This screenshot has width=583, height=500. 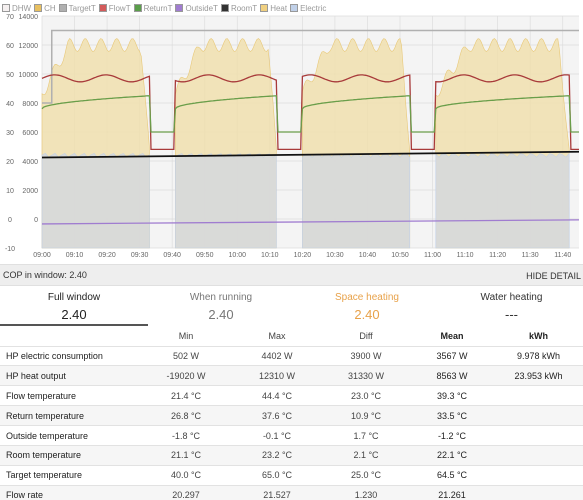 I want to click on cell-mean: 33.5 °C, so click(x=452, y=415).